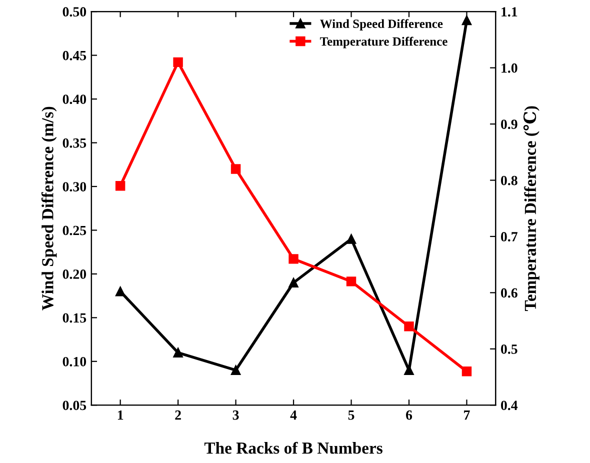  What do you see at coordinates (74, 231) in the screenshot?
I see `y-tick-label: 0.25` at bounding box center [74, 231].